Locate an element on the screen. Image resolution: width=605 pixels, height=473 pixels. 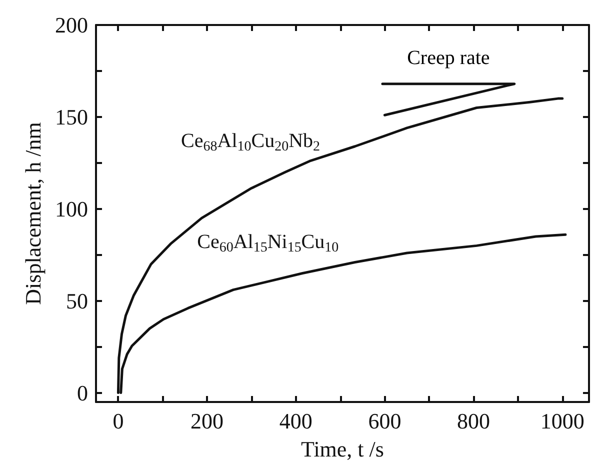
x-tick-label: 0 is located at coordinates (118, 421).